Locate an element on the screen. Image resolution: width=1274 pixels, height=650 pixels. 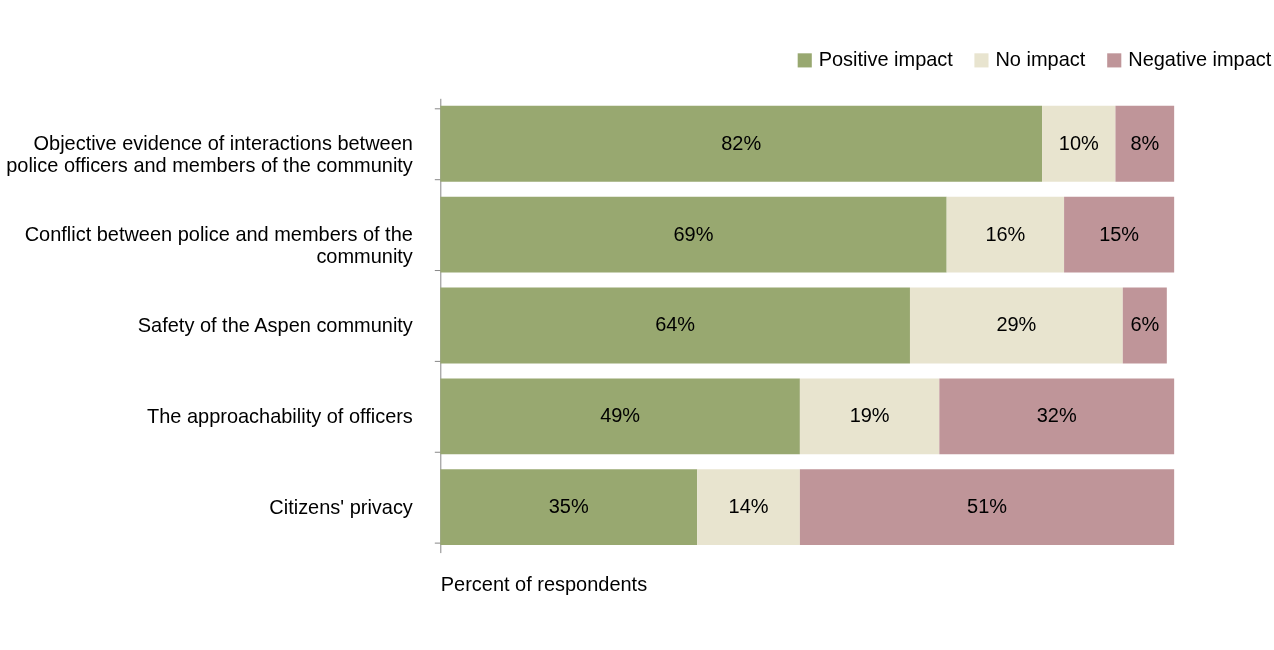
data-label: 15% is located at coordinates (1119, 233).